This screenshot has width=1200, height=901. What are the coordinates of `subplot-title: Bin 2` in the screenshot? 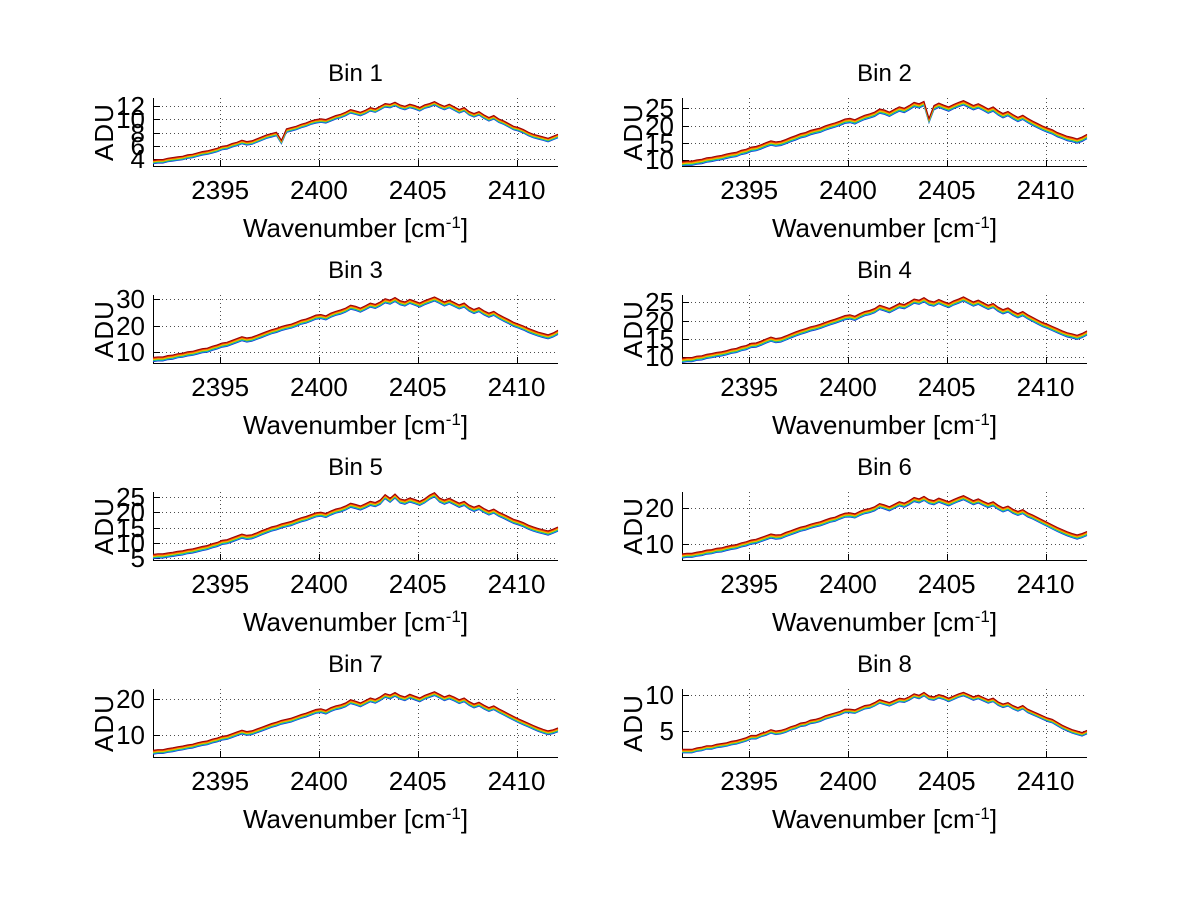 It's located at (884, 73).